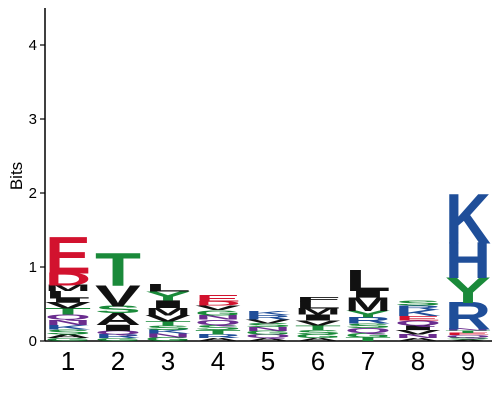 This screenshot has width=500, height=400. Describe the element at coordinates (118, 361) in the screenshot. I see `x-tick-label: 2` at that location.